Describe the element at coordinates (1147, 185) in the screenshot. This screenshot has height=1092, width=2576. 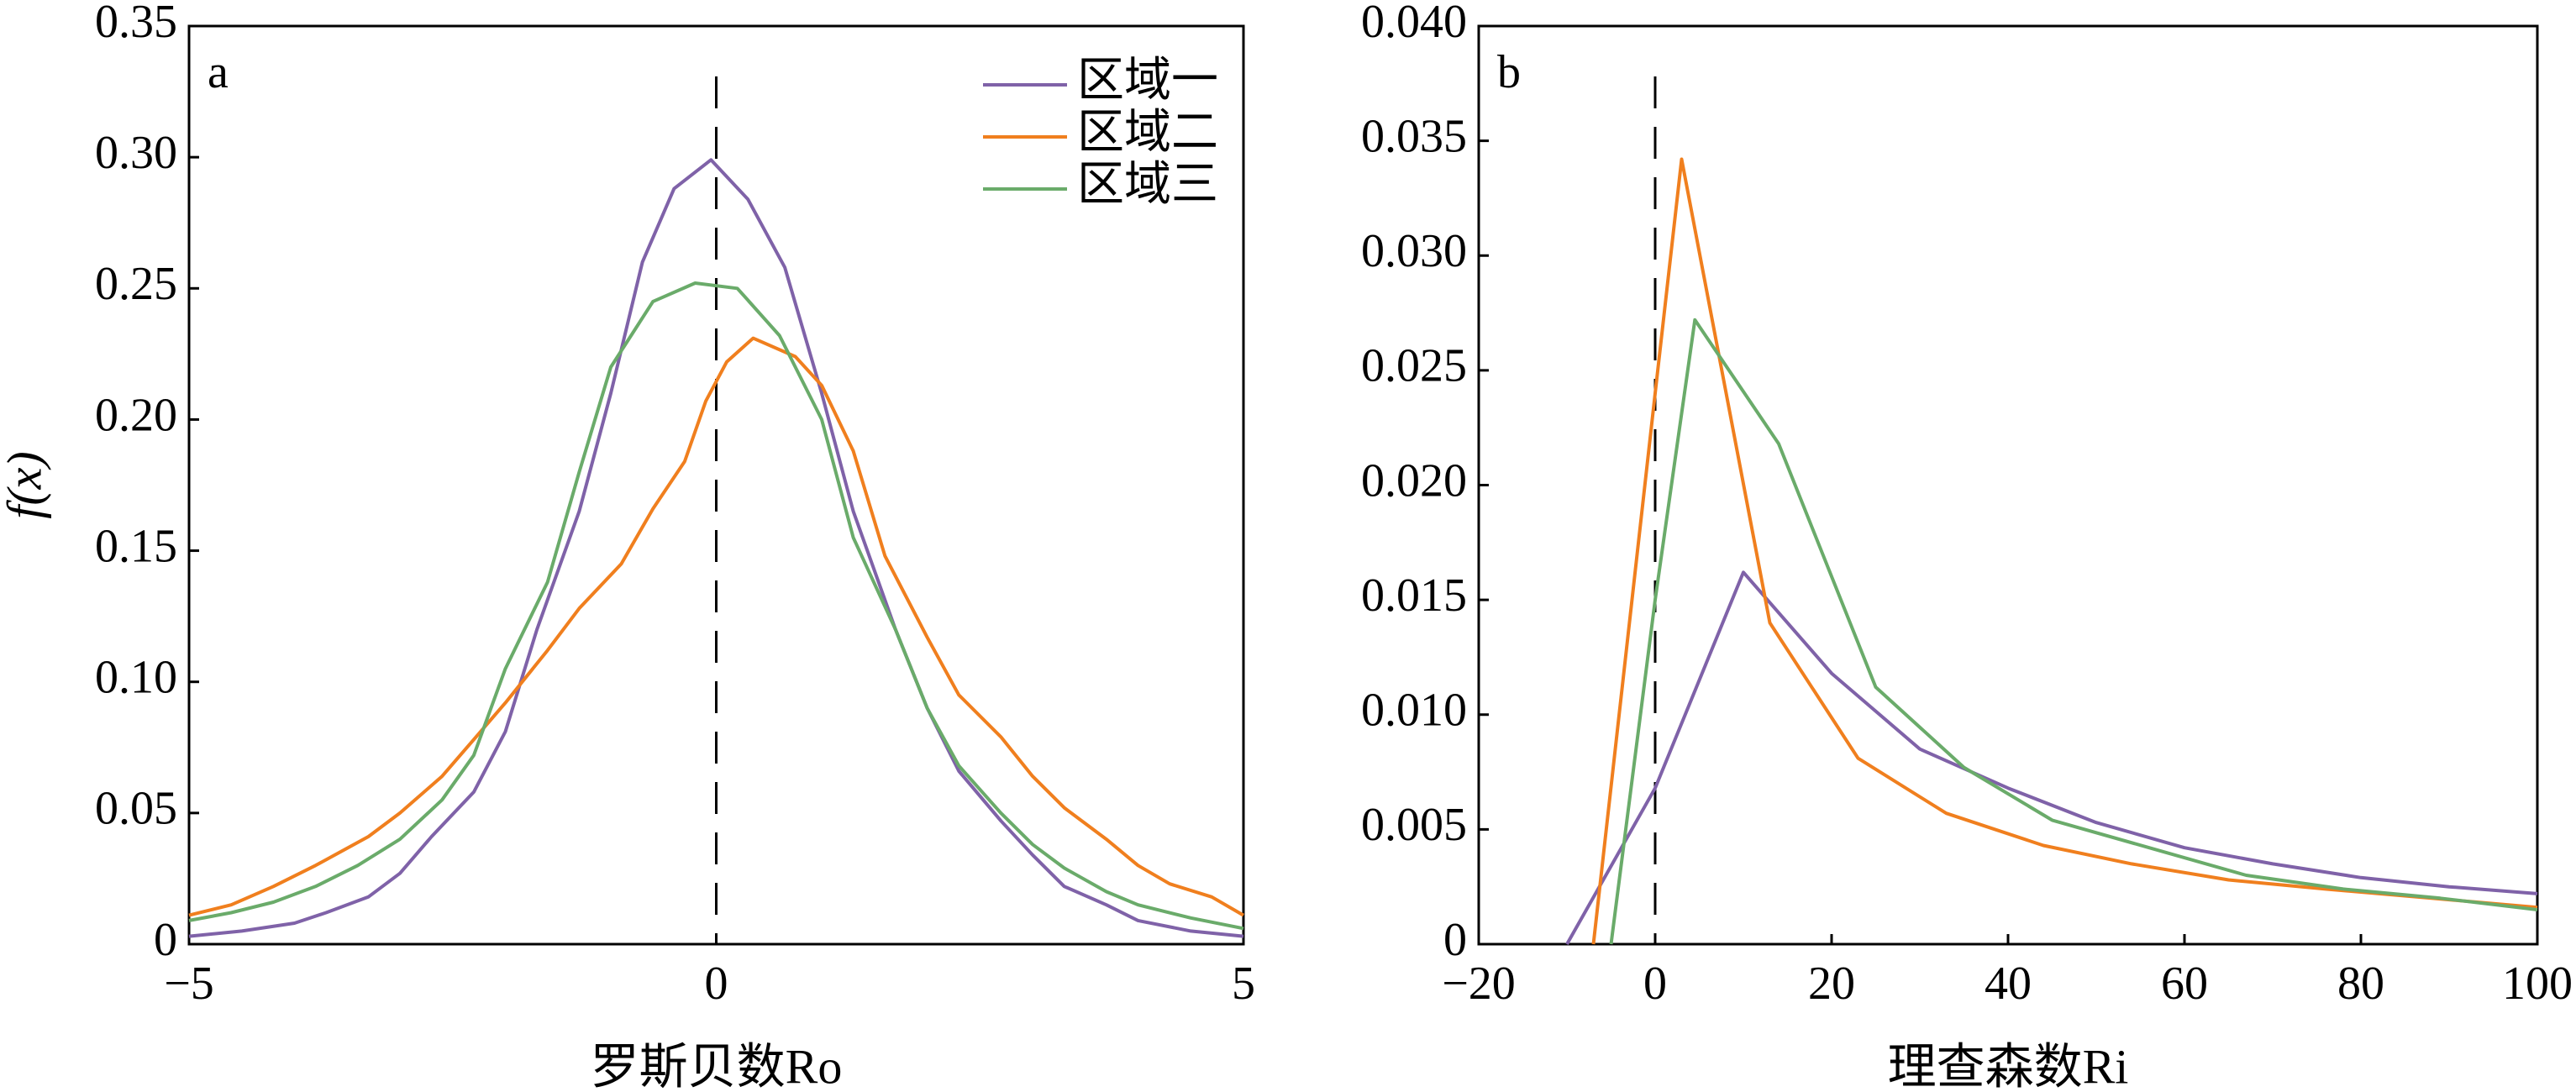
I see `legend-label: 区域三` at that location.